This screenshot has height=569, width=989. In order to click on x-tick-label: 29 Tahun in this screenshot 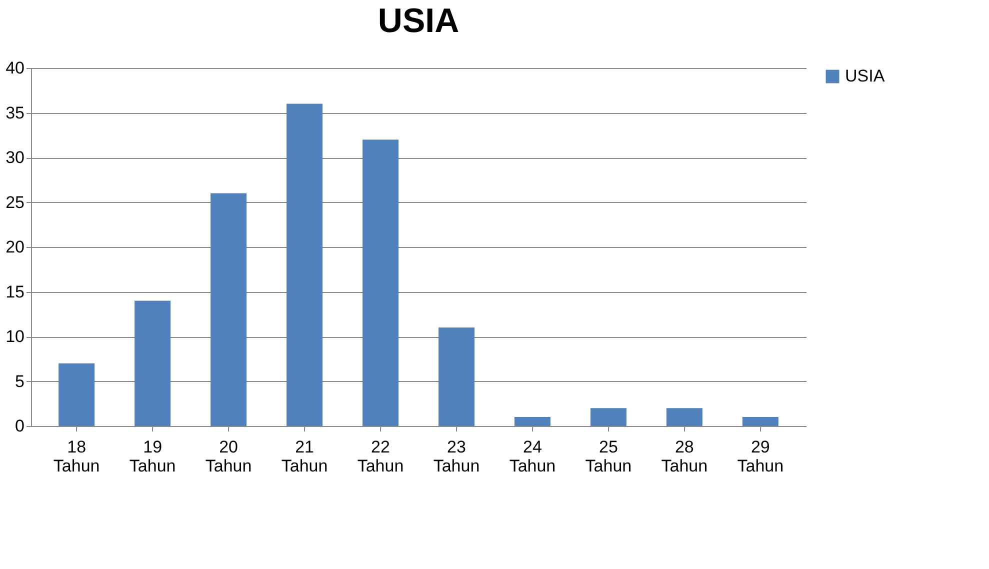, I will do `click(760, 457)`.